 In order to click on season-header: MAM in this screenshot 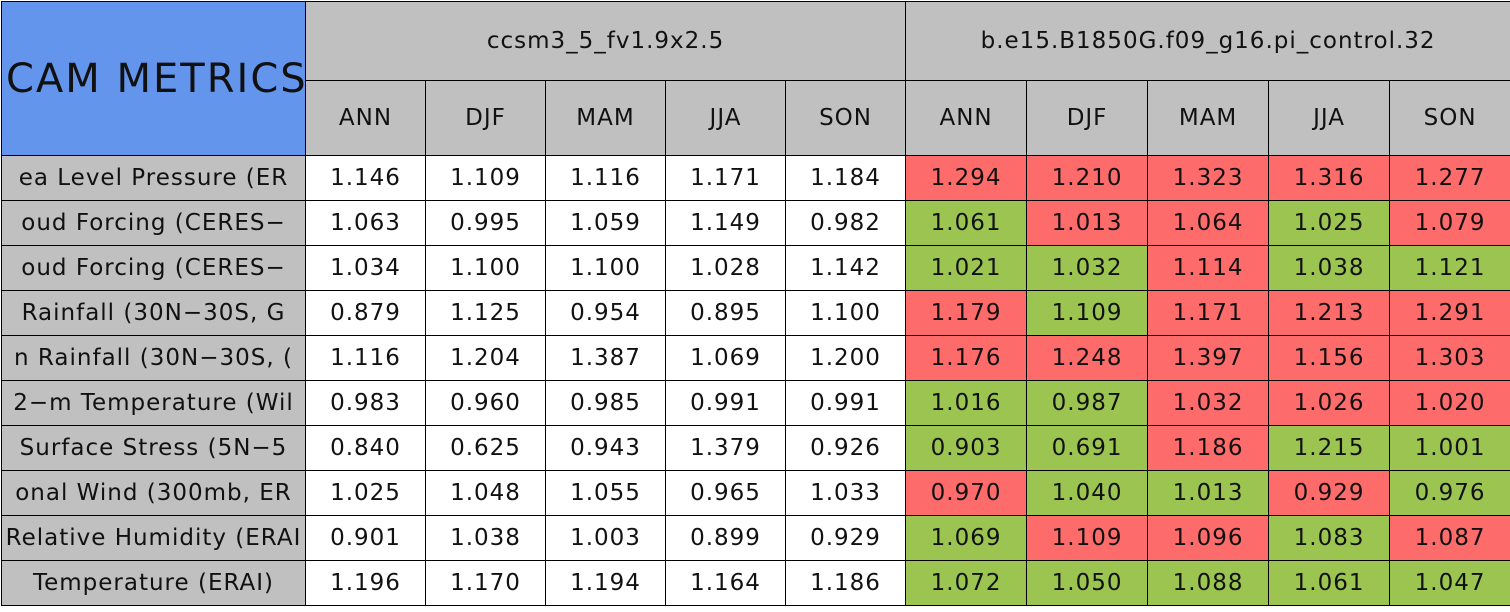, I will do `click(606, 118)`.